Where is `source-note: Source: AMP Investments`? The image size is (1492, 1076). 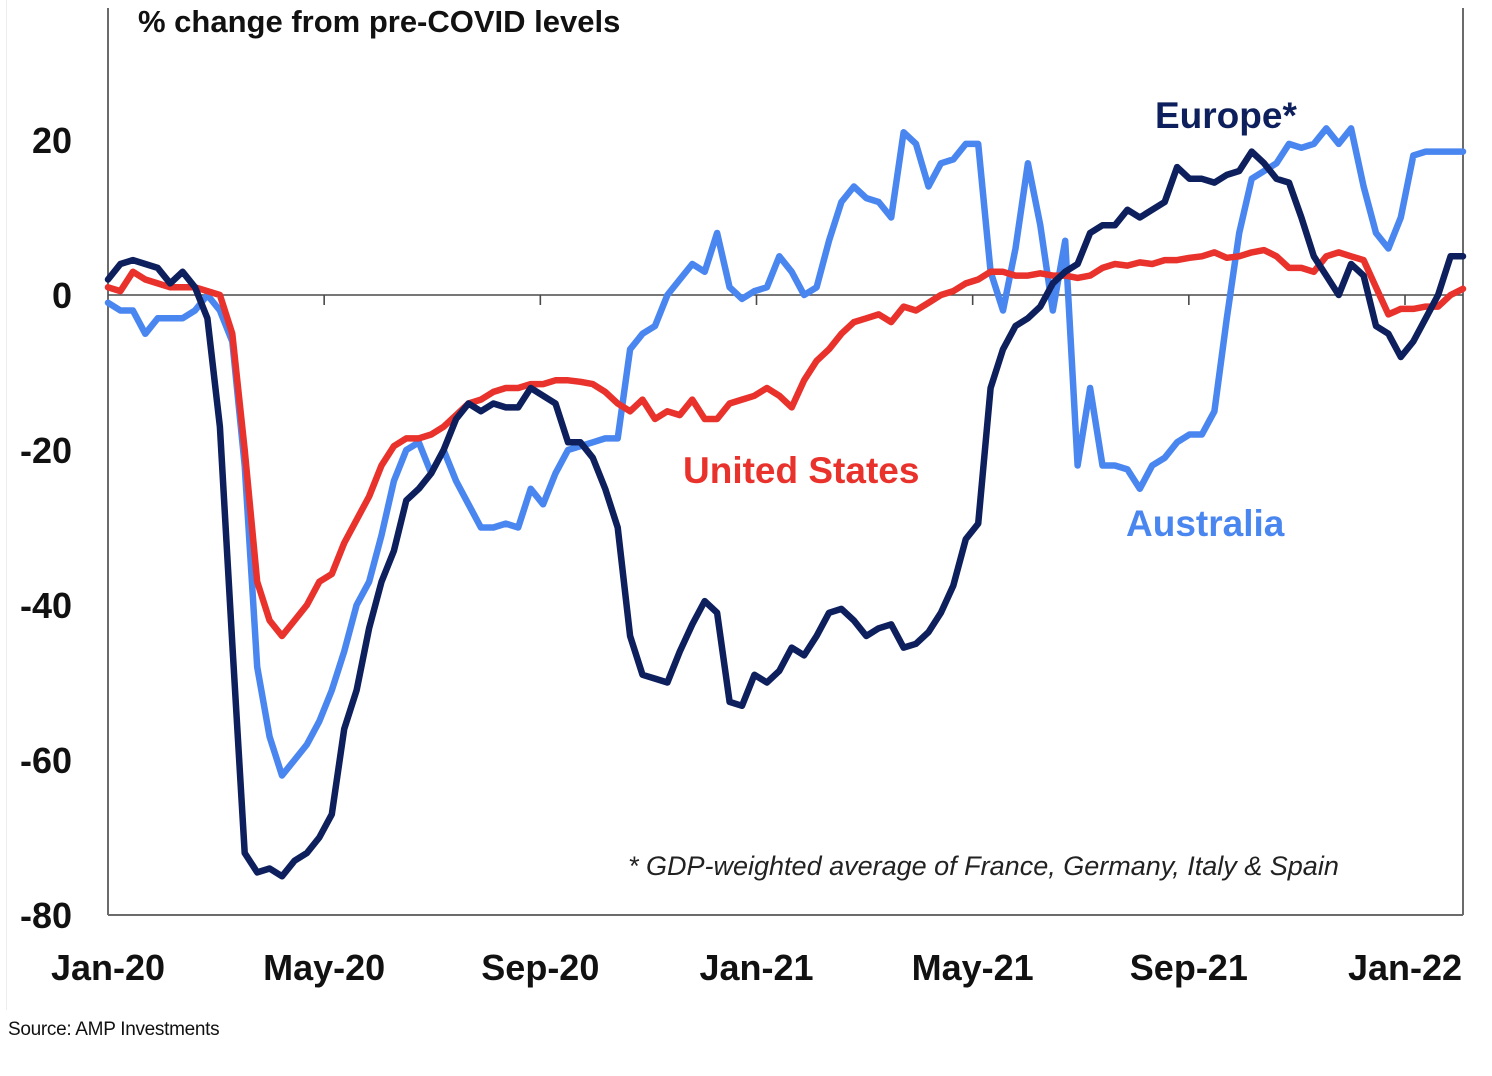 source-note: Source: AMP Investments is located at coordinates (114, 1029).